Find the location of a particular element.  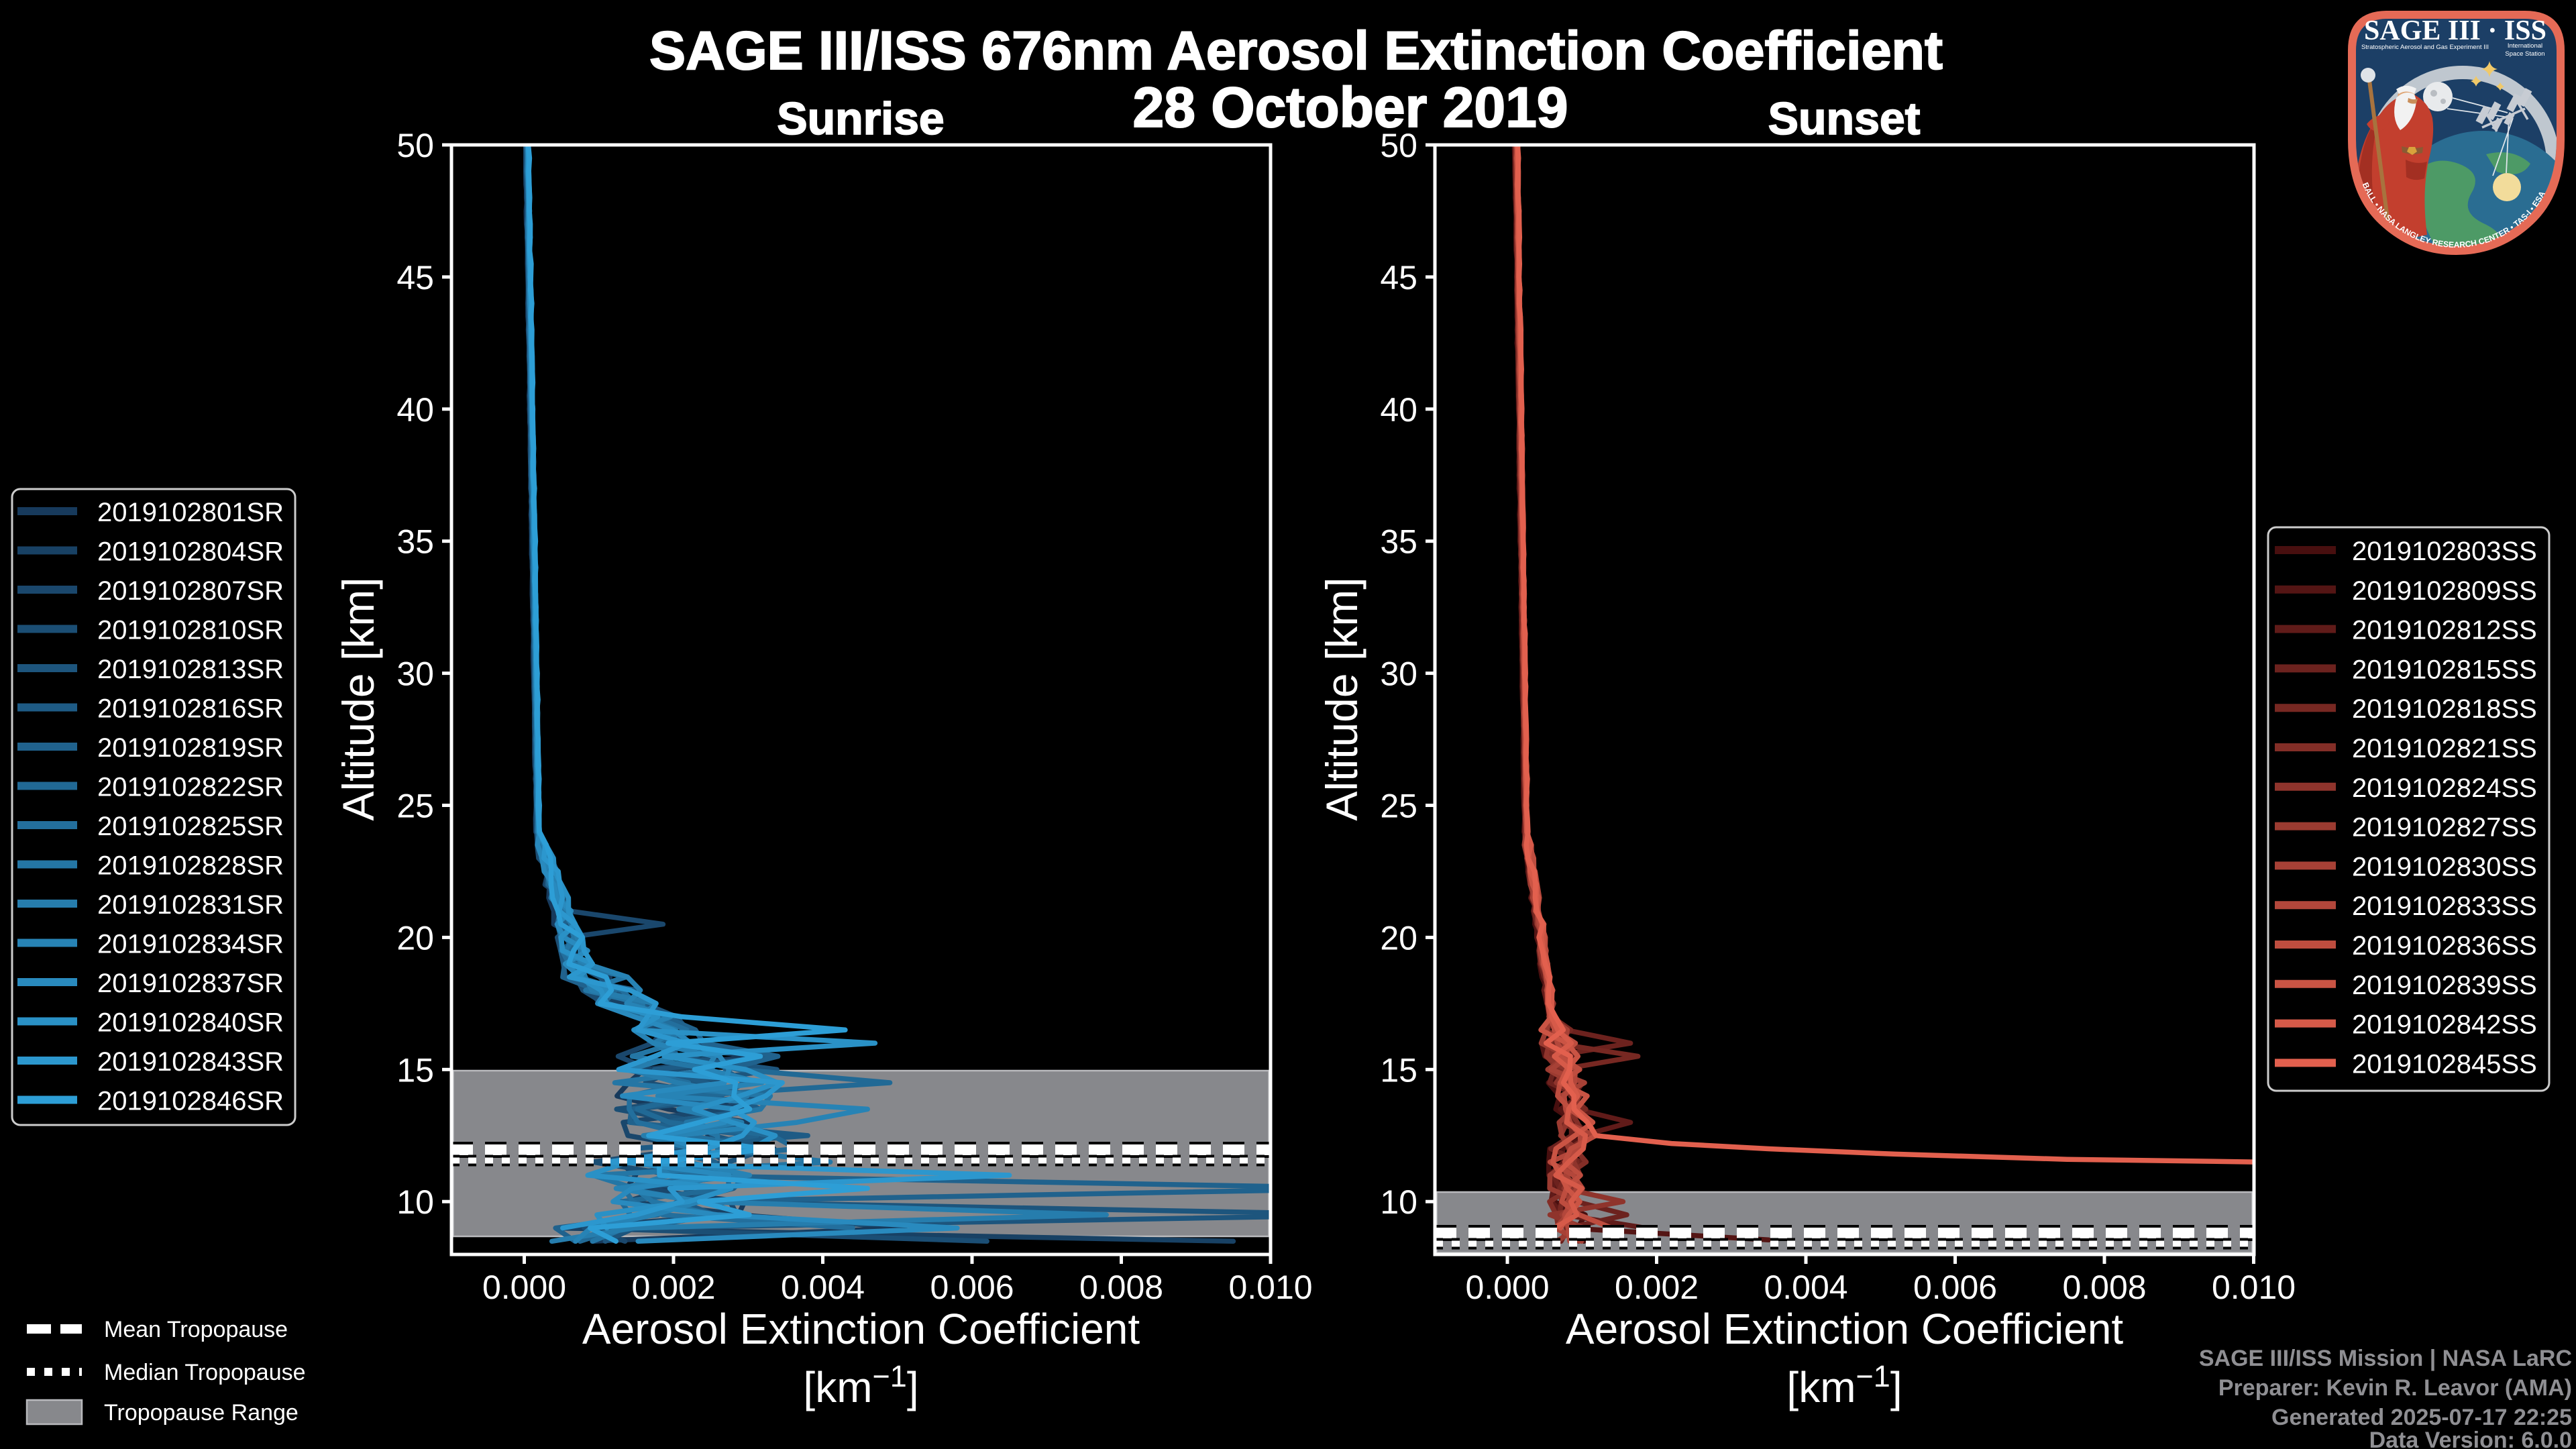

svg-text: 2019102801SR is located at coordinates (190, 512).